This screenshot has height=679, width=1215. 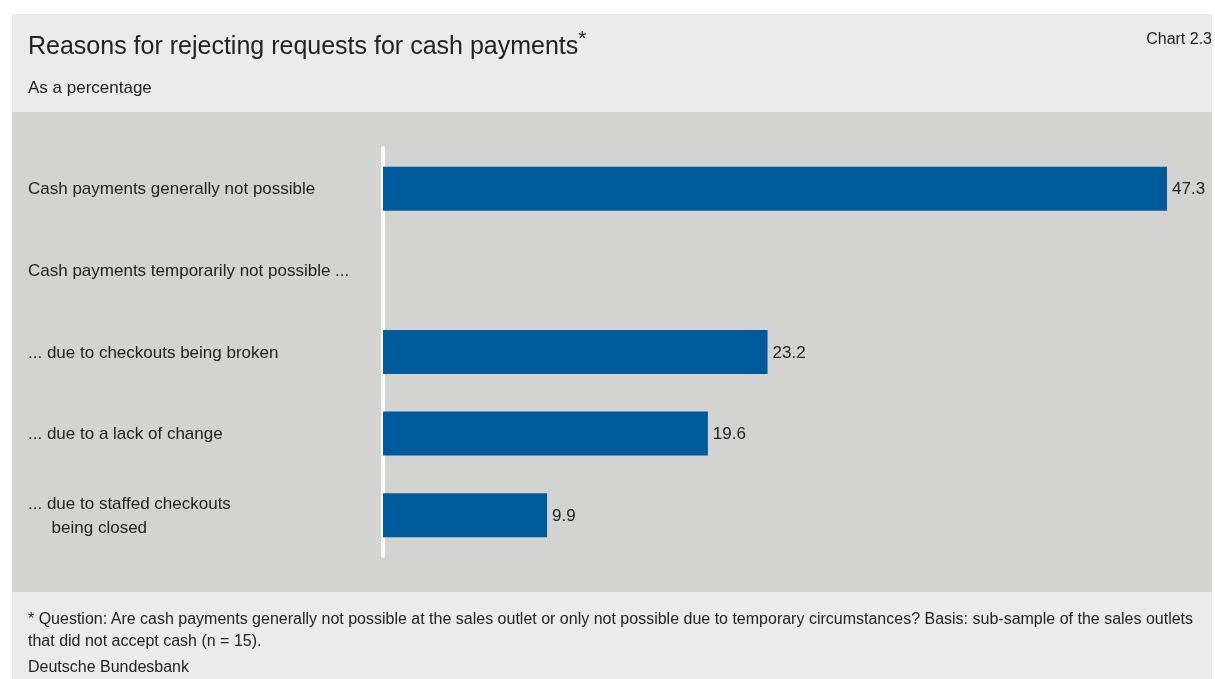 What do you see at coordinates (153, 352) in the screenshot?
I see `y-tick-label: ... due to checkouts being broken` at bounding box center [153, 352].